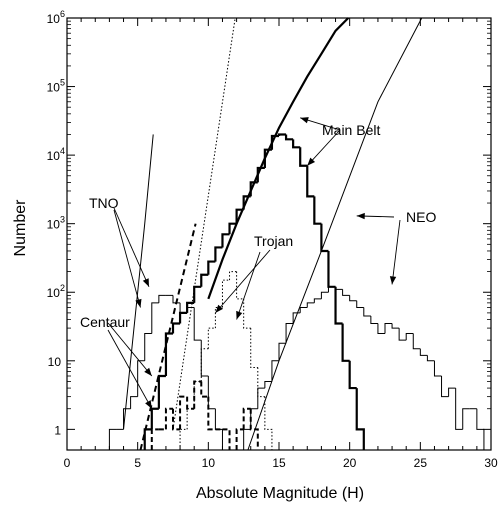 The height and width of the screenshot is (505, 504). What do you see at coordinates (56, 154) in the screenshot?
I see `y-tick-label: 10⁴` at bounding box center [56, 154].